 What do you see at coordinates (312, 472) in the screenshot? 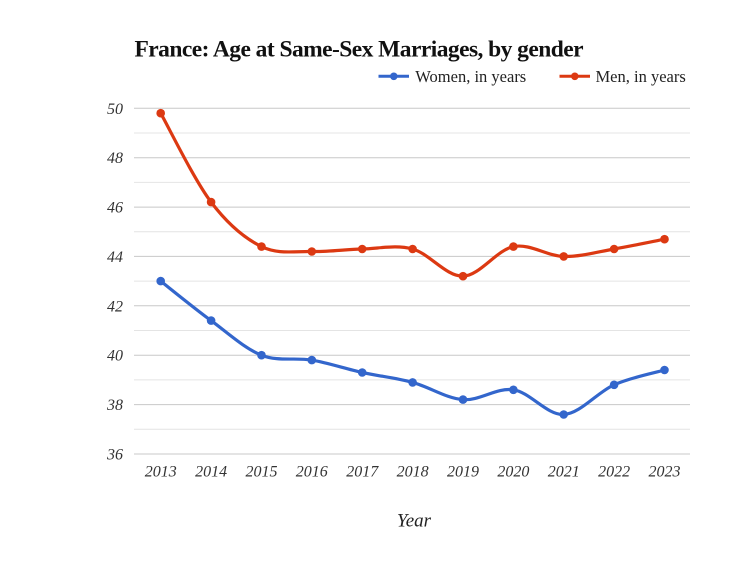
I see `svg-text: 2016` at bounding box center [312, 472].